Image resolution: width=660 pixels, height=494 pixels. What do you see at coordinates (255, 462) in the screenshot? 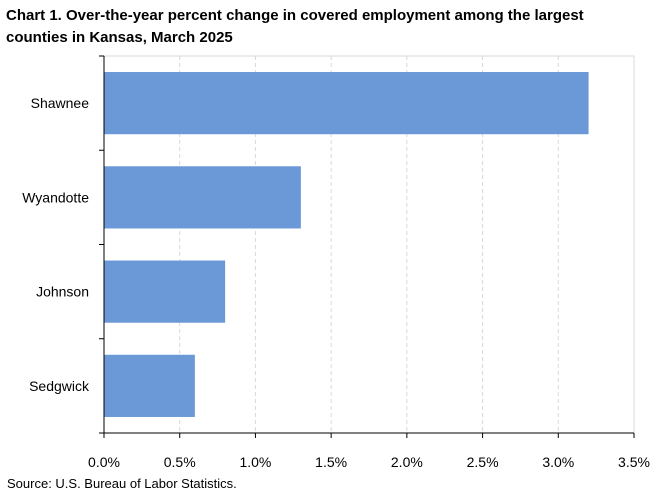
I see `x-tick-label: 1.0%` at bounding box center [255, 462].